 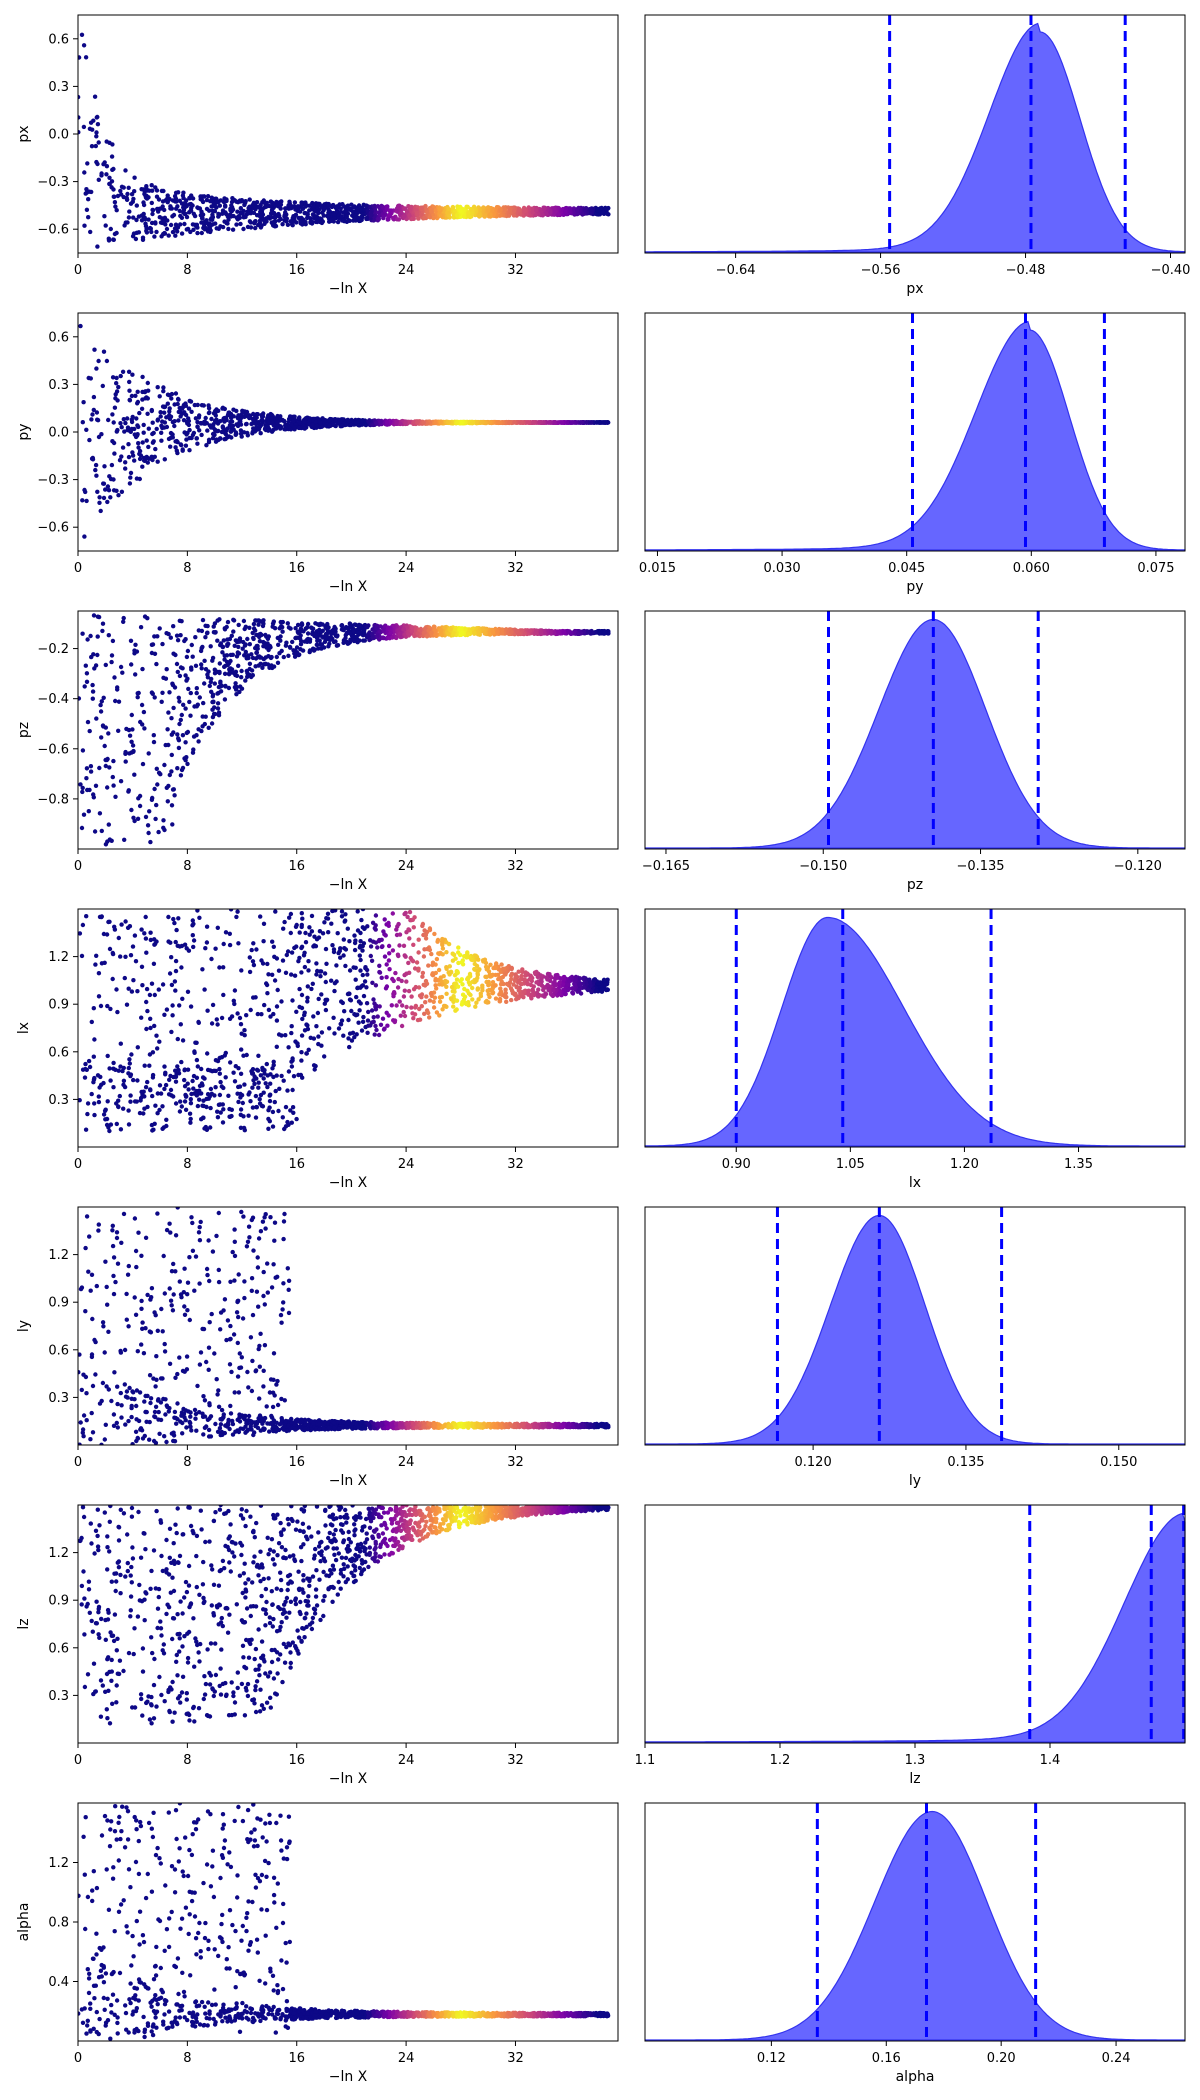 I want to click on trace-panel-py: 0 8 16 24 320.60.30.0−0.3−0.6−ln Xpy, so click(x=317, y=453).